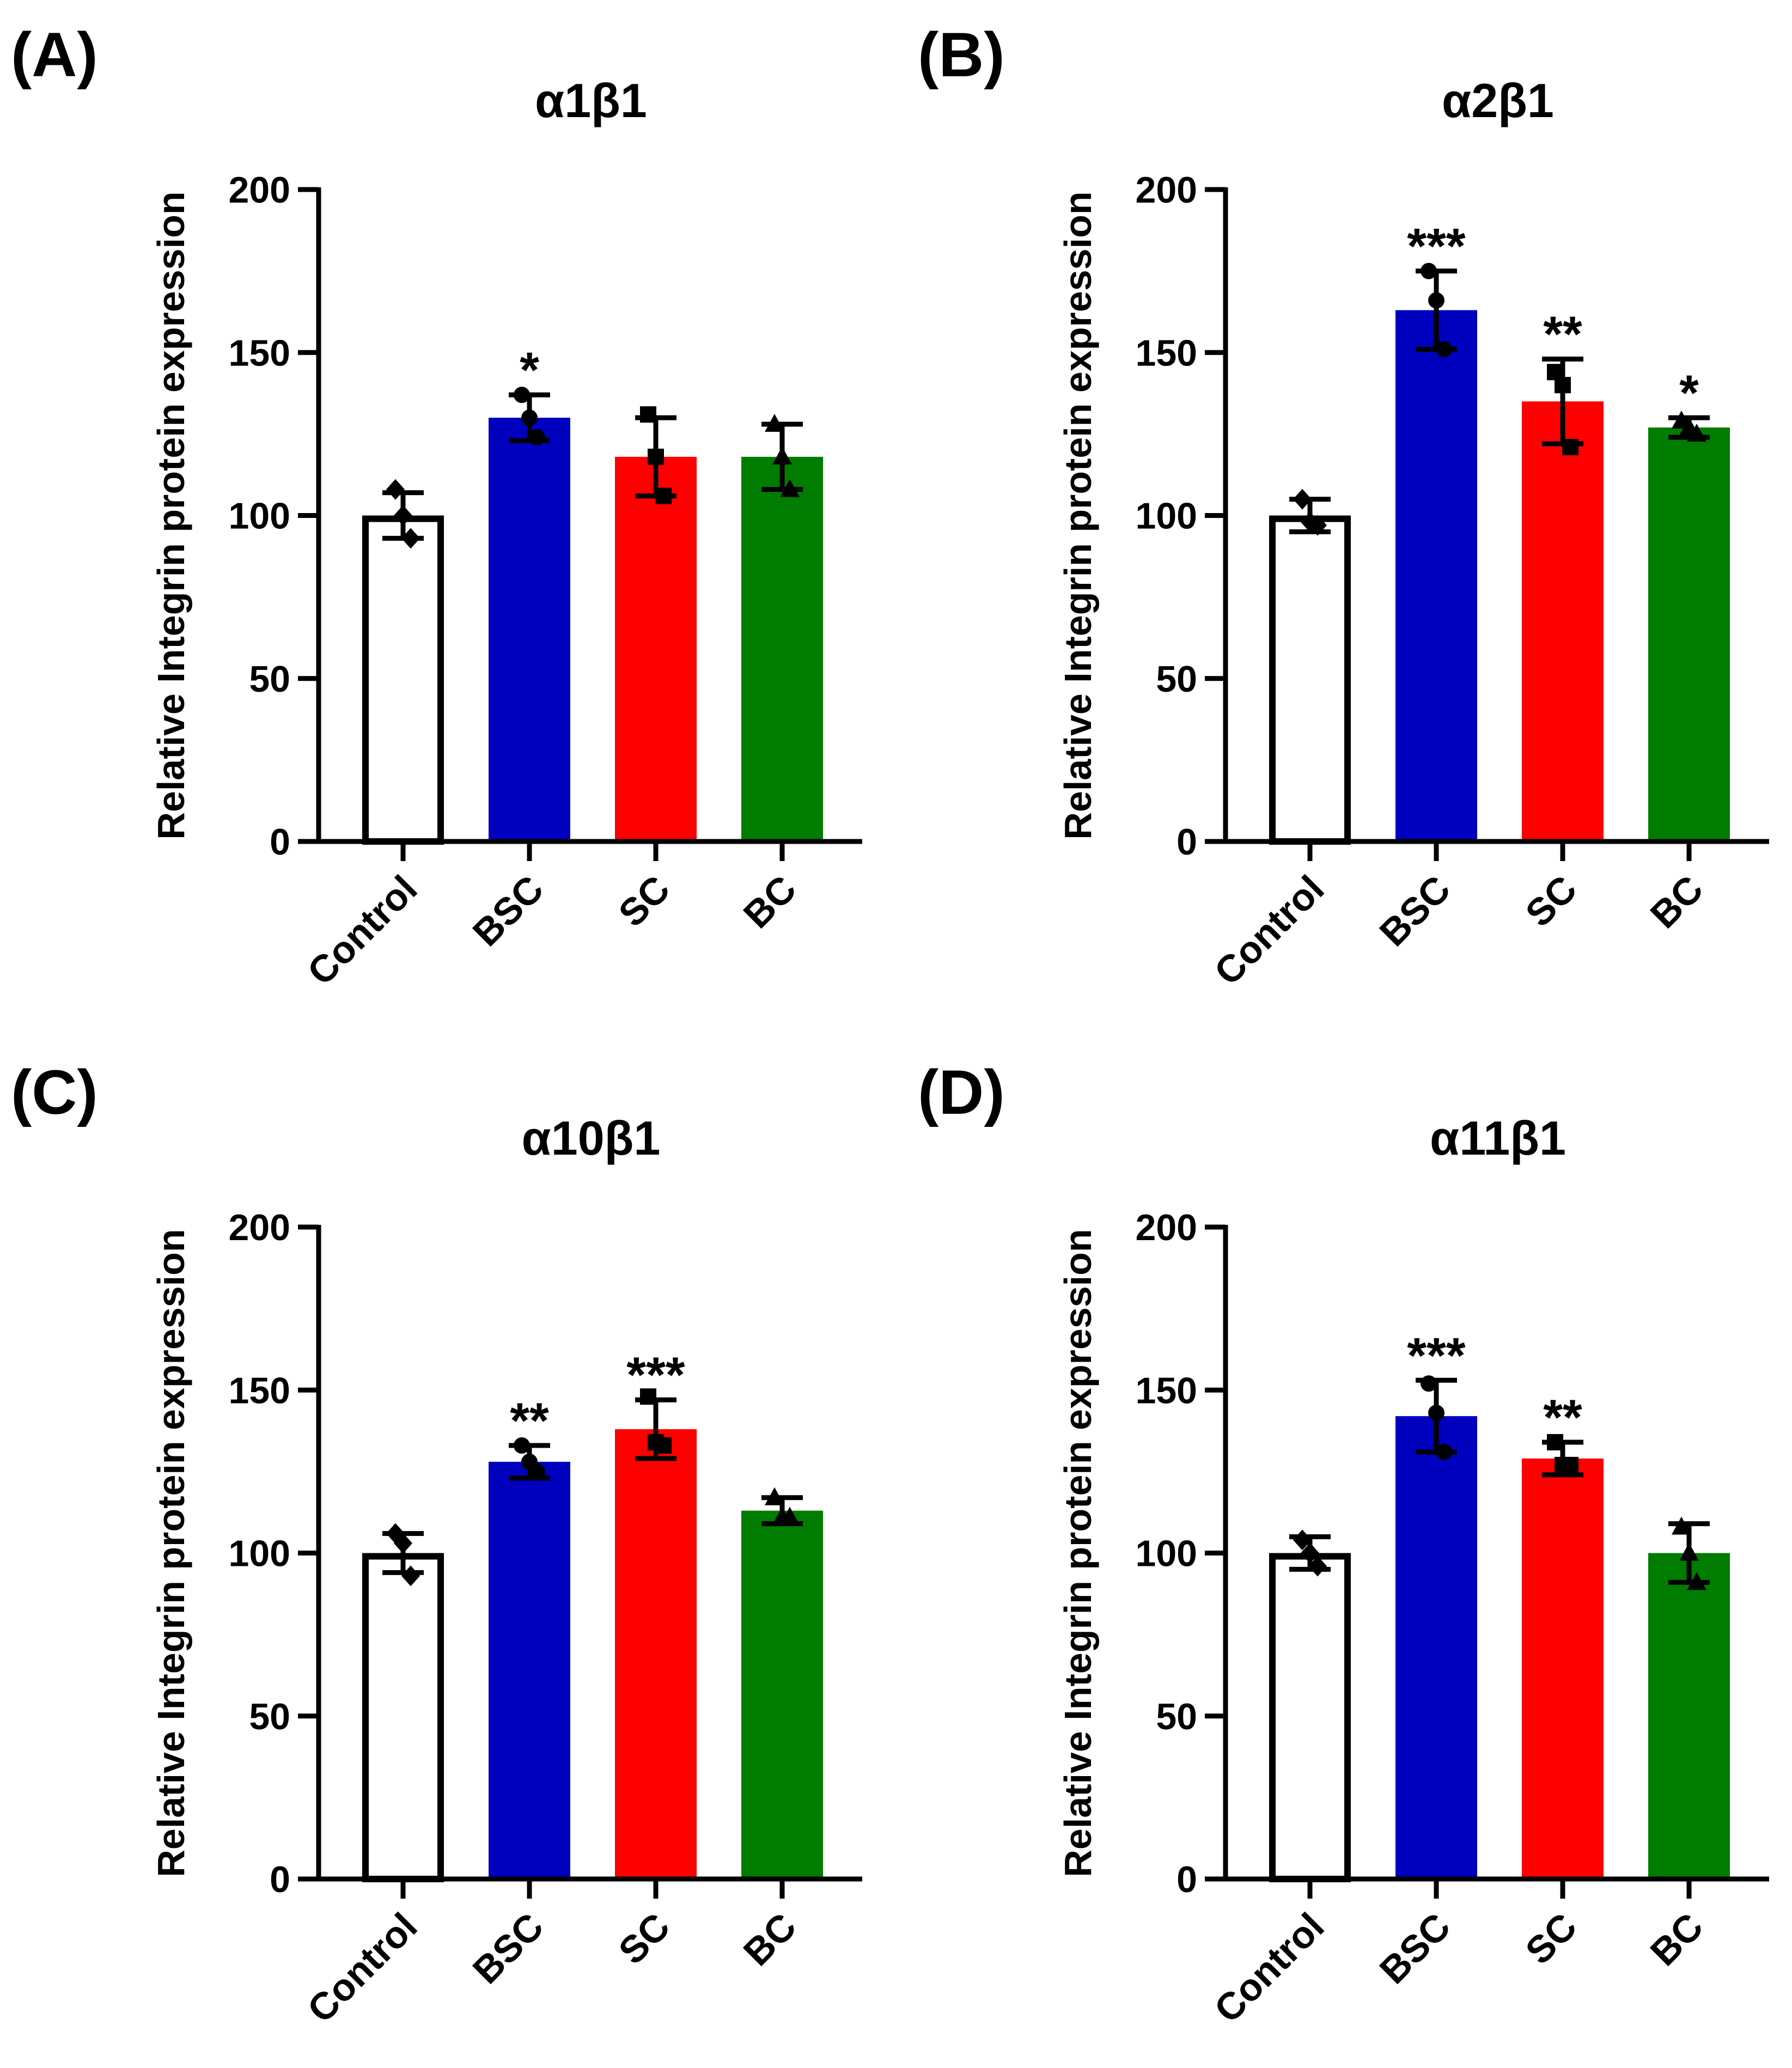 Image resolution: width=1792 pixels, height=2068 pixels. What do you see at coordinates (591, 100) in the screenshot?
I see `chart-title: α1β1` at bounding box center [591, 100].